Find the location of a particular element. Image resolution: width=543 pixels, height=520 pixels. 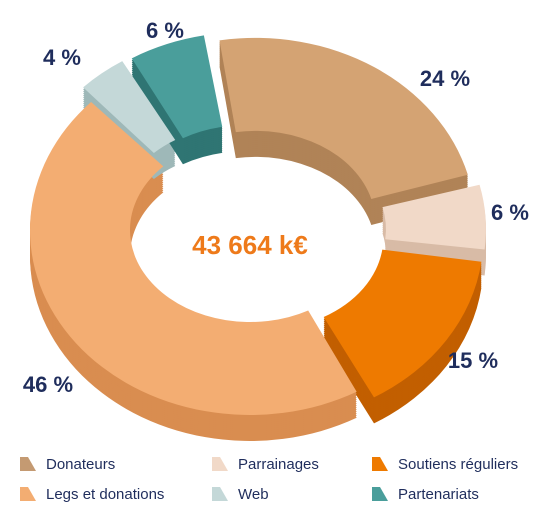

legend-swatch-partenariats is located at coordinates (380, 494).